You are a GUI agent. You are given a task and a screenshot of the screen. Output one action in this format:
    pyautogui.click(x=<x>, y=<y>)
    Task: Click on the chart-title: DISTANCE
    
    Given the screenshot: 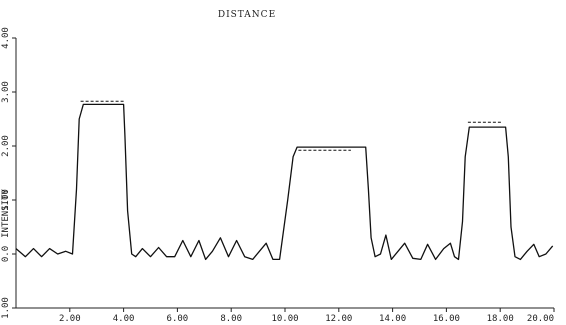 What is the action you would take?
    pyautogui.click(x=247, y=15)
    